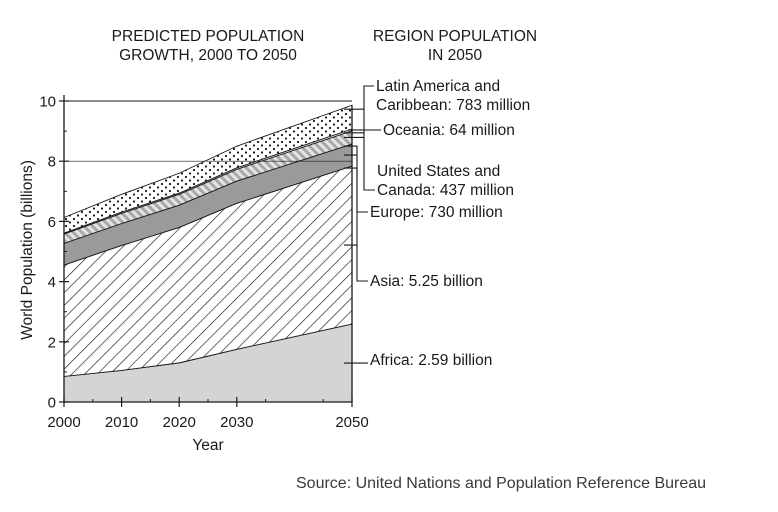  I want to click on series-label-5-line-1: Oceania: 64 million, so click(449, 130).